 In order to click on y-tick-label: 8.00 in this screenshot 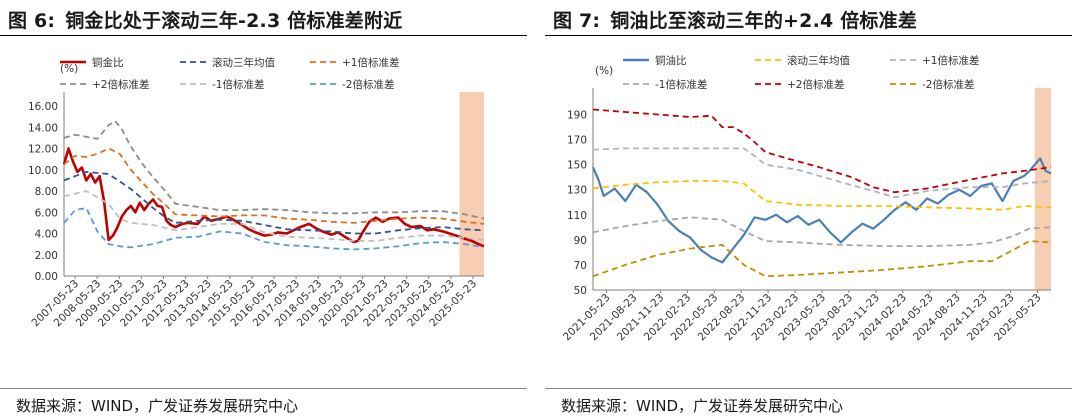, I will do `click(46, 192)`.